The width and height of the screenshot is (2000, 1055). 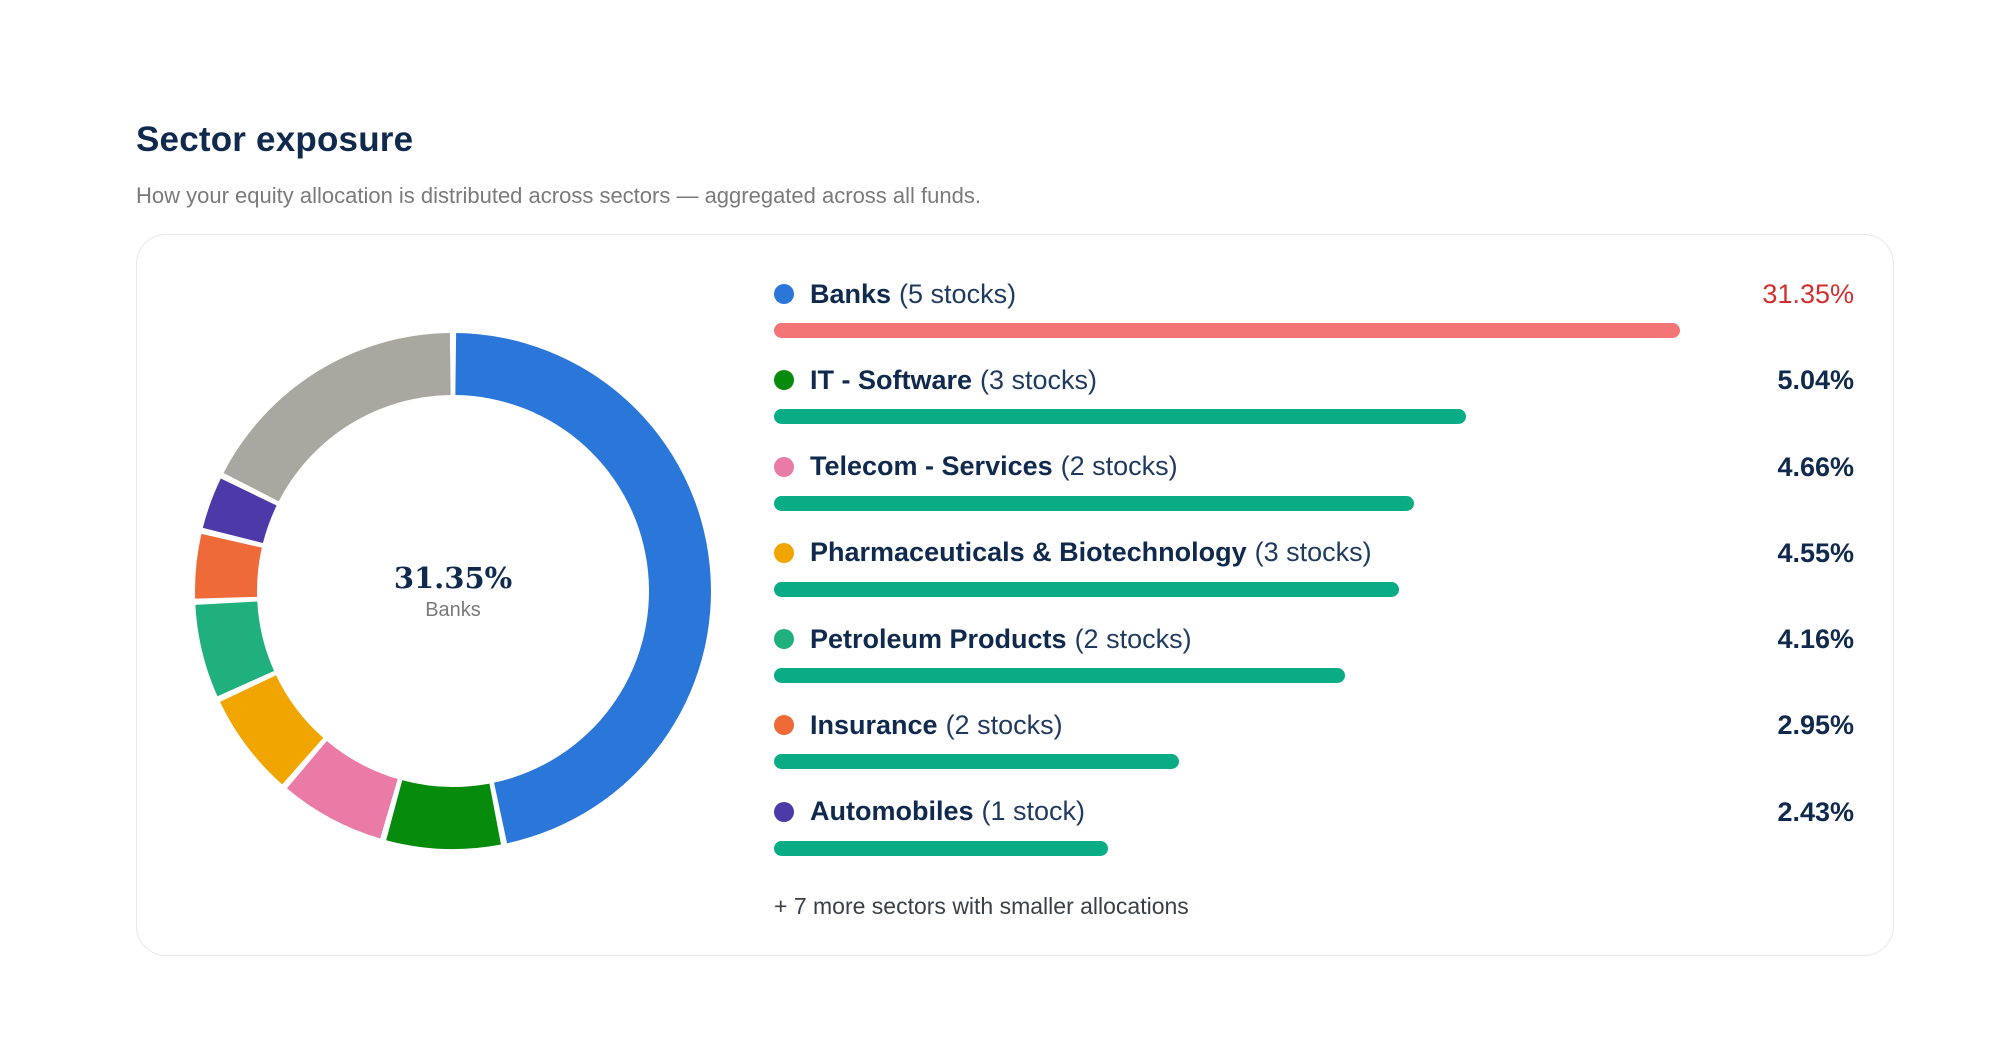 I want to click on donut-chart-svg, so click(x=453, y=591).